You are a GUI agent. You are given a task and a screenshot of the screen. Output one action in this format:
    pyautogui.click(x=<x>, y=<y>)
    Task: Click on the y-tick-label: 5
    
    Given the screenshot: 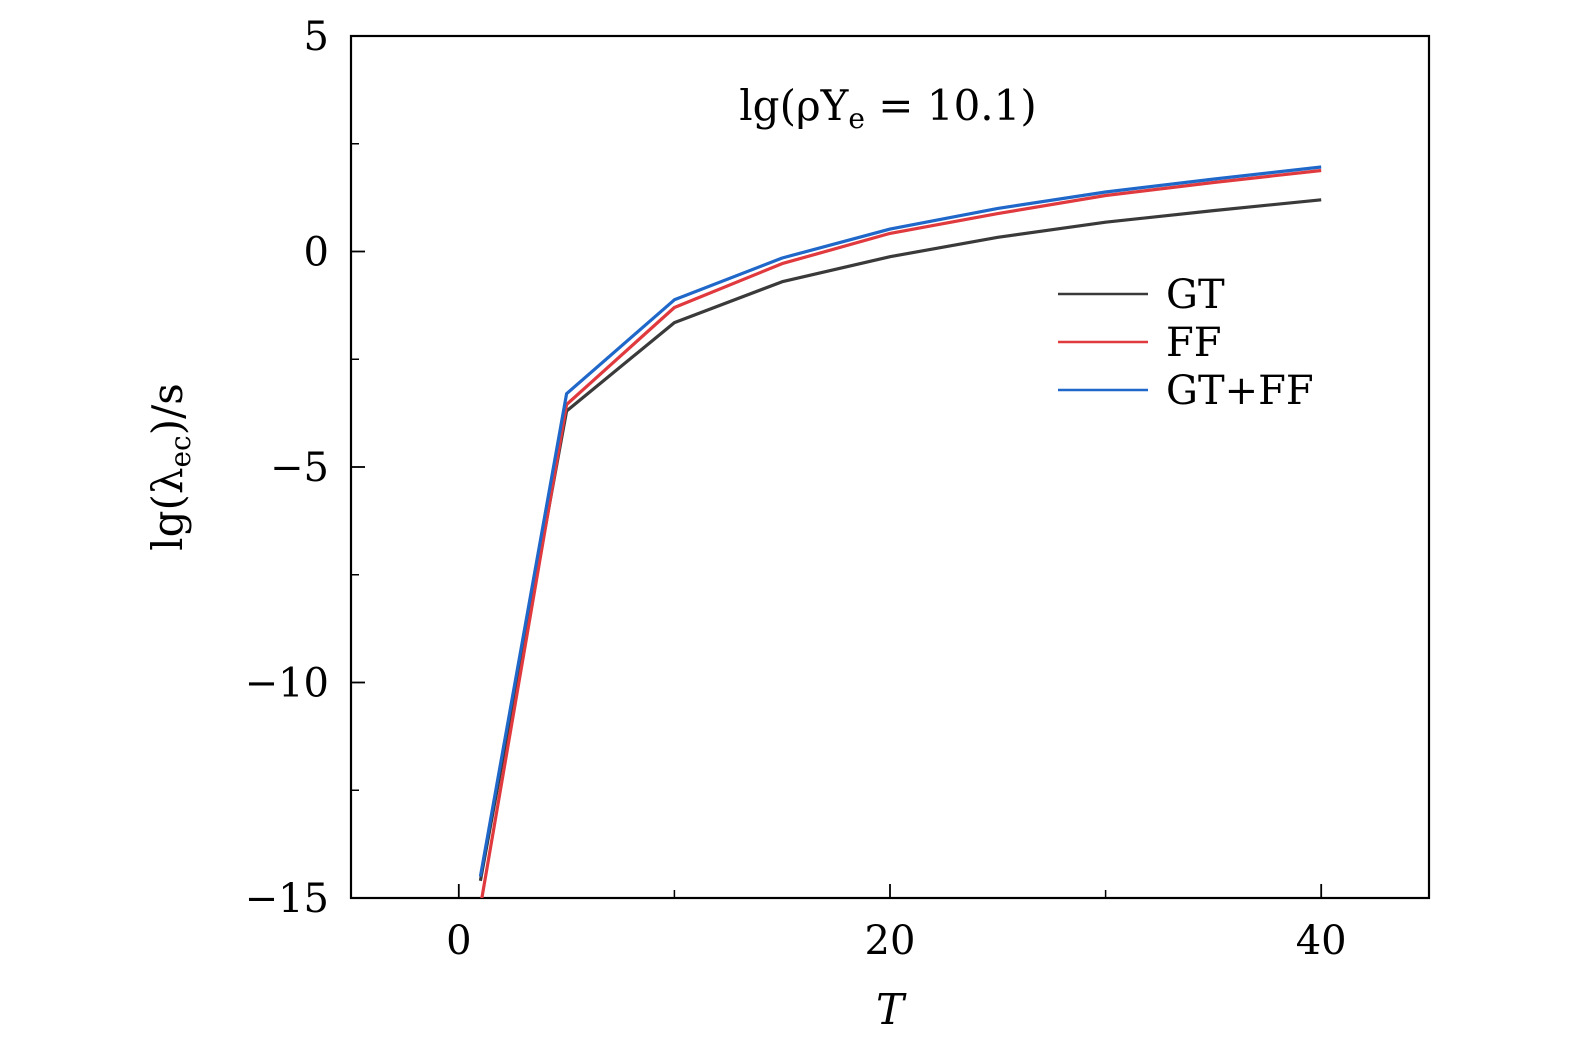 What is the action you would take?
    pyautogui.click(x=316, y=37)
    